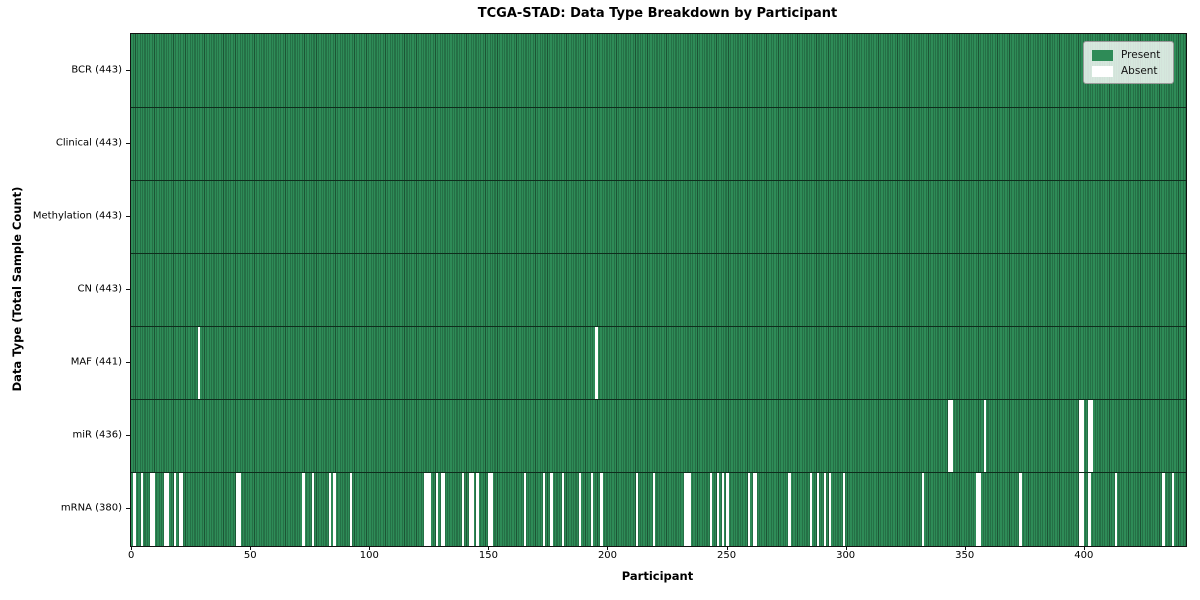 This screenshot has width=1200, height=600. Describe the element at coordinates (658, 216) in the screenshot. I see `heatmap-row-Methylation` at that location.